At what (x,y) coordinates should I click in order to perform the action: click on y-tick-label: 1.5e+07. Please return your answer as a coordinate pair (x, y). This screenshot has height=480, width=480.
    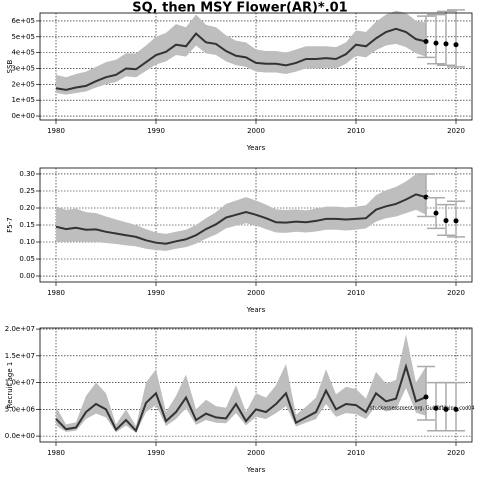
    Looking at the image, I should click on (20, 356).